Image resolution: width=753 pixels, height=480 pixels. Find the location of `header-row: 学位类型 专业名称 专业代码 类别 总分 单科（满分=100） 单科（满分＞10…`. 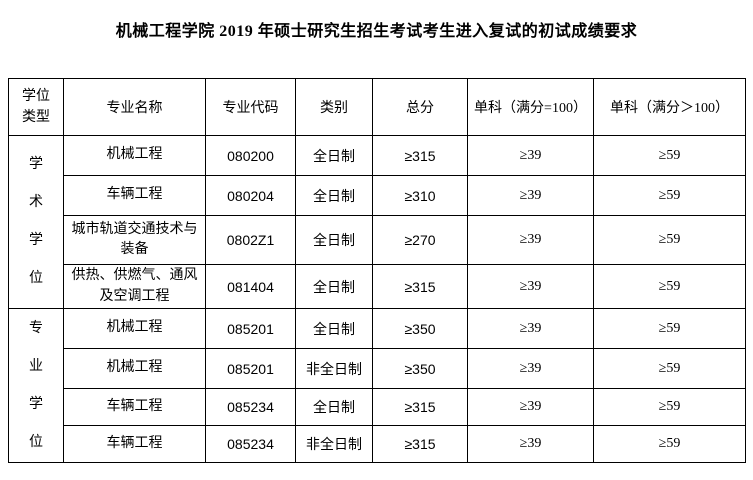

header-row: 学位类型 专业名称 专业代码 类别 总分 单科（满分=100） 单科（满分＞10… is located at coordinates (377, 107).